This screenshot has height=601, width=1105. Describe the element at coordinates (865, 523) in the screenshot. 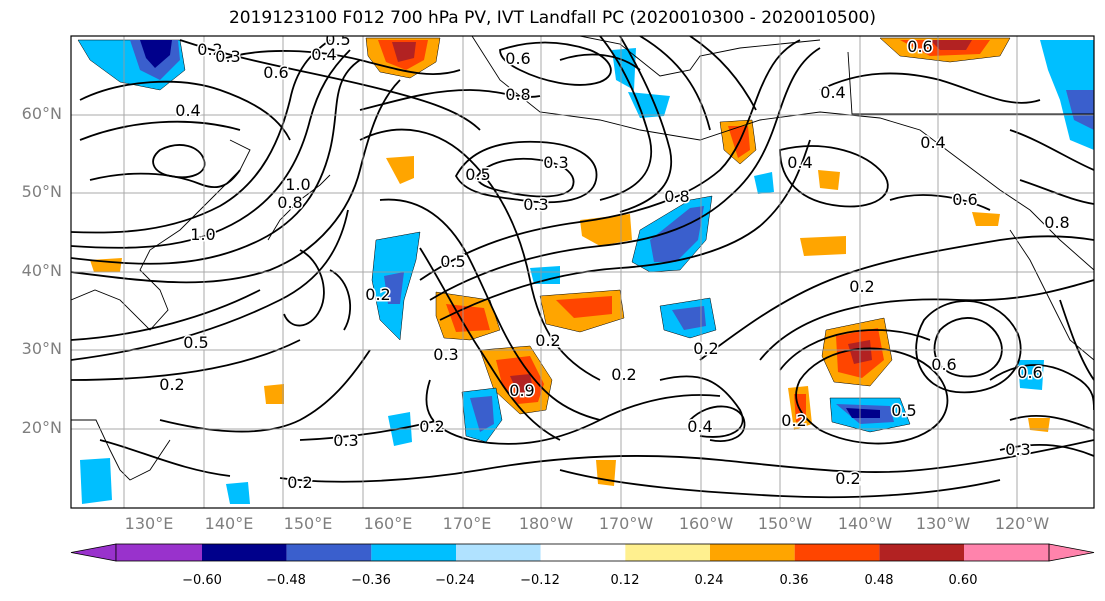

I see `lon-label: 140°W` at that location.